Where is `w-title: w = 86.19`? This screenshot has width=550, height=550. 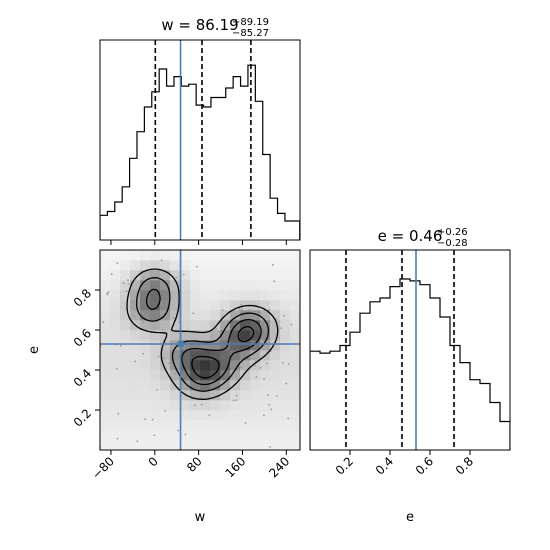
w-title: w = 86.19 is located at coordinates (199, 25).